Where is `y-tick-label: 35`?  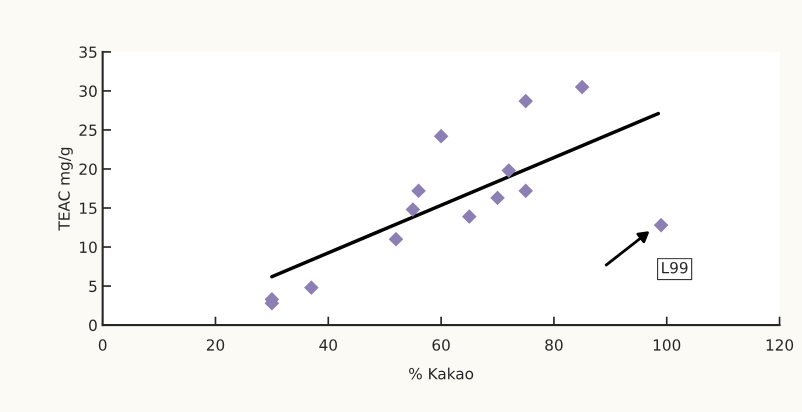
y-tick-label: 35 is located at coordinates (88, 52).